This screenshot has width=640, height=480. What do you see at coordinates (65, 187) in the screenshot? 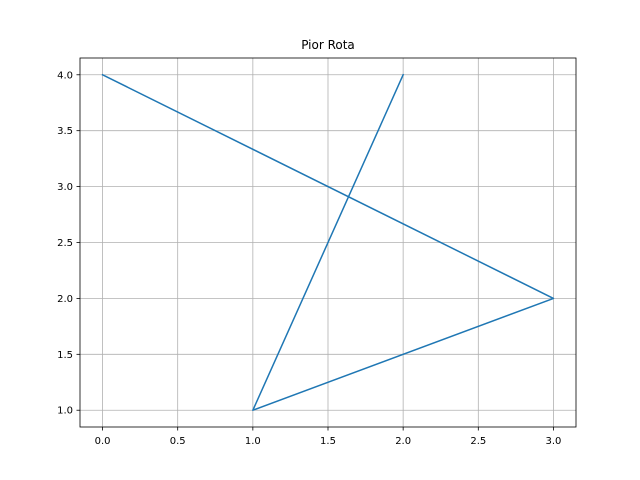
I see `y-tick-label: 3.0` at bounding box center [65, 187].